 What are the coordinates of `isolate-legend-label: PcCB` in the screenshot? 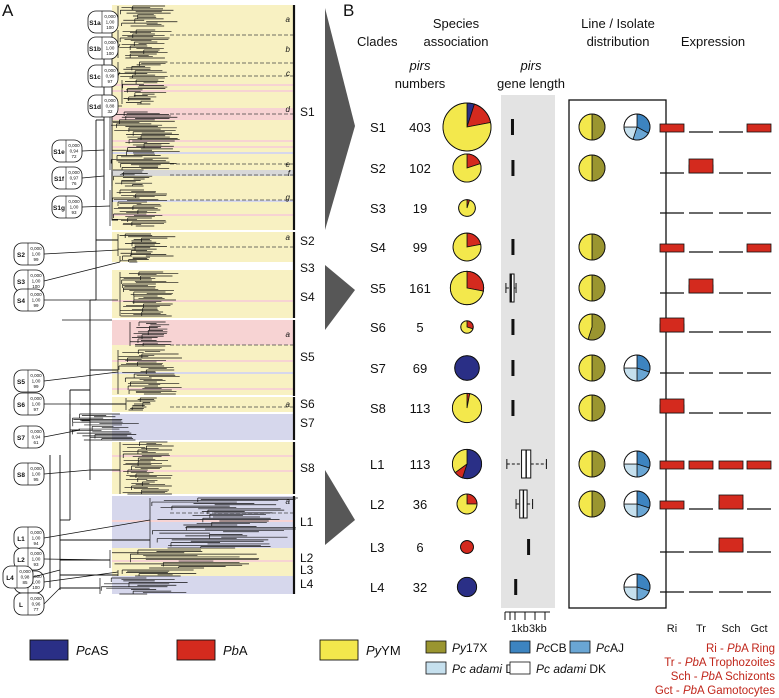 It's located at (551, 648).